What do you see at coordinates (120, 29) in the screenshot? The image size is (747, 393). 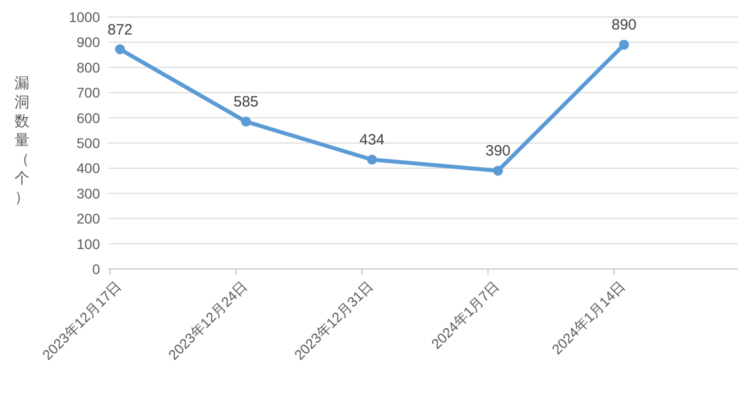 I see `data-label: 872` at bounding box center [120, 29].